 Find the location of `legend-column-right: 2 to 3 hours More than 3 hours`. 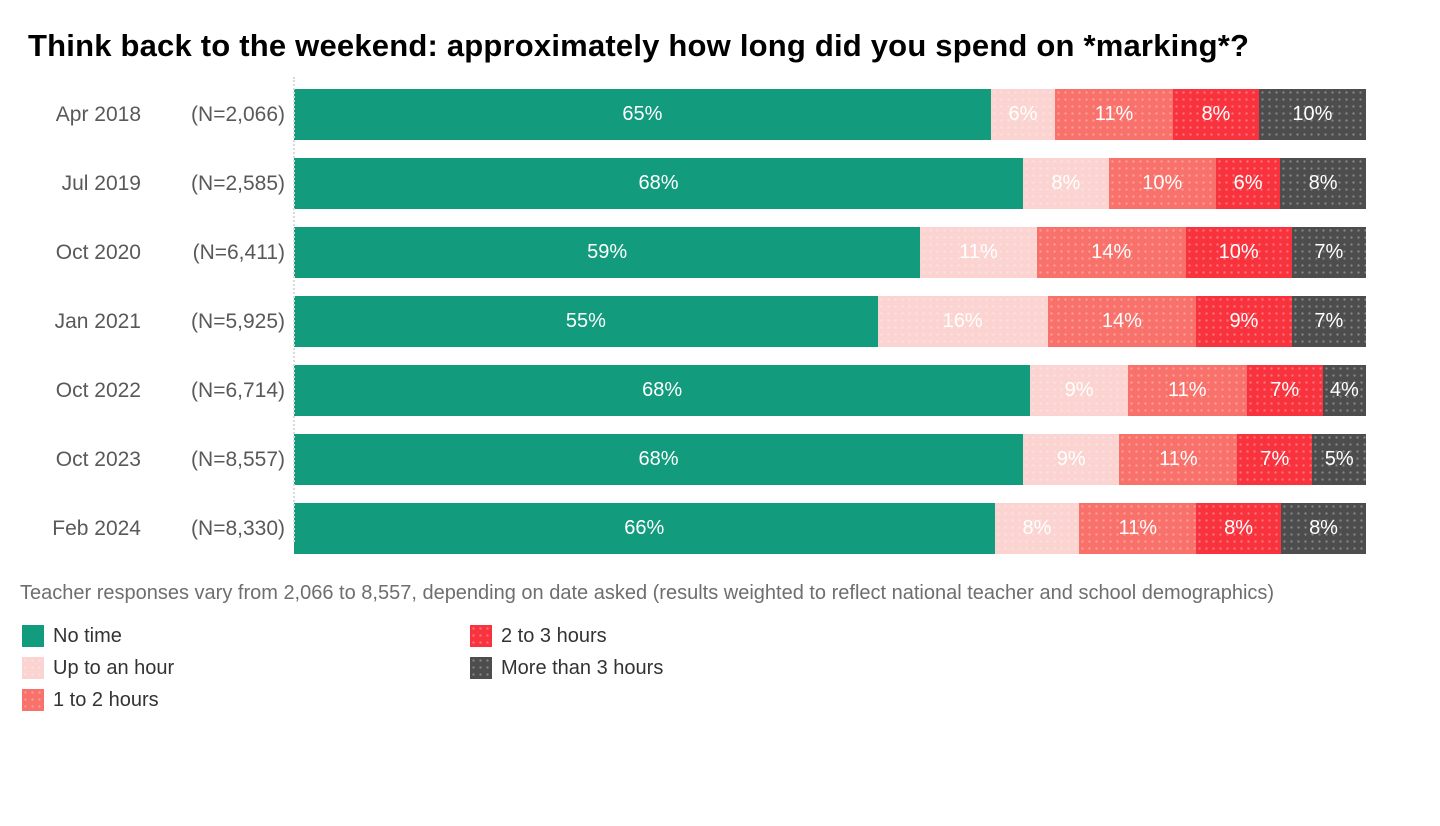

legend-column-right: 2 to 3 hours More than 3 hours is located at coordinates (694, 668).